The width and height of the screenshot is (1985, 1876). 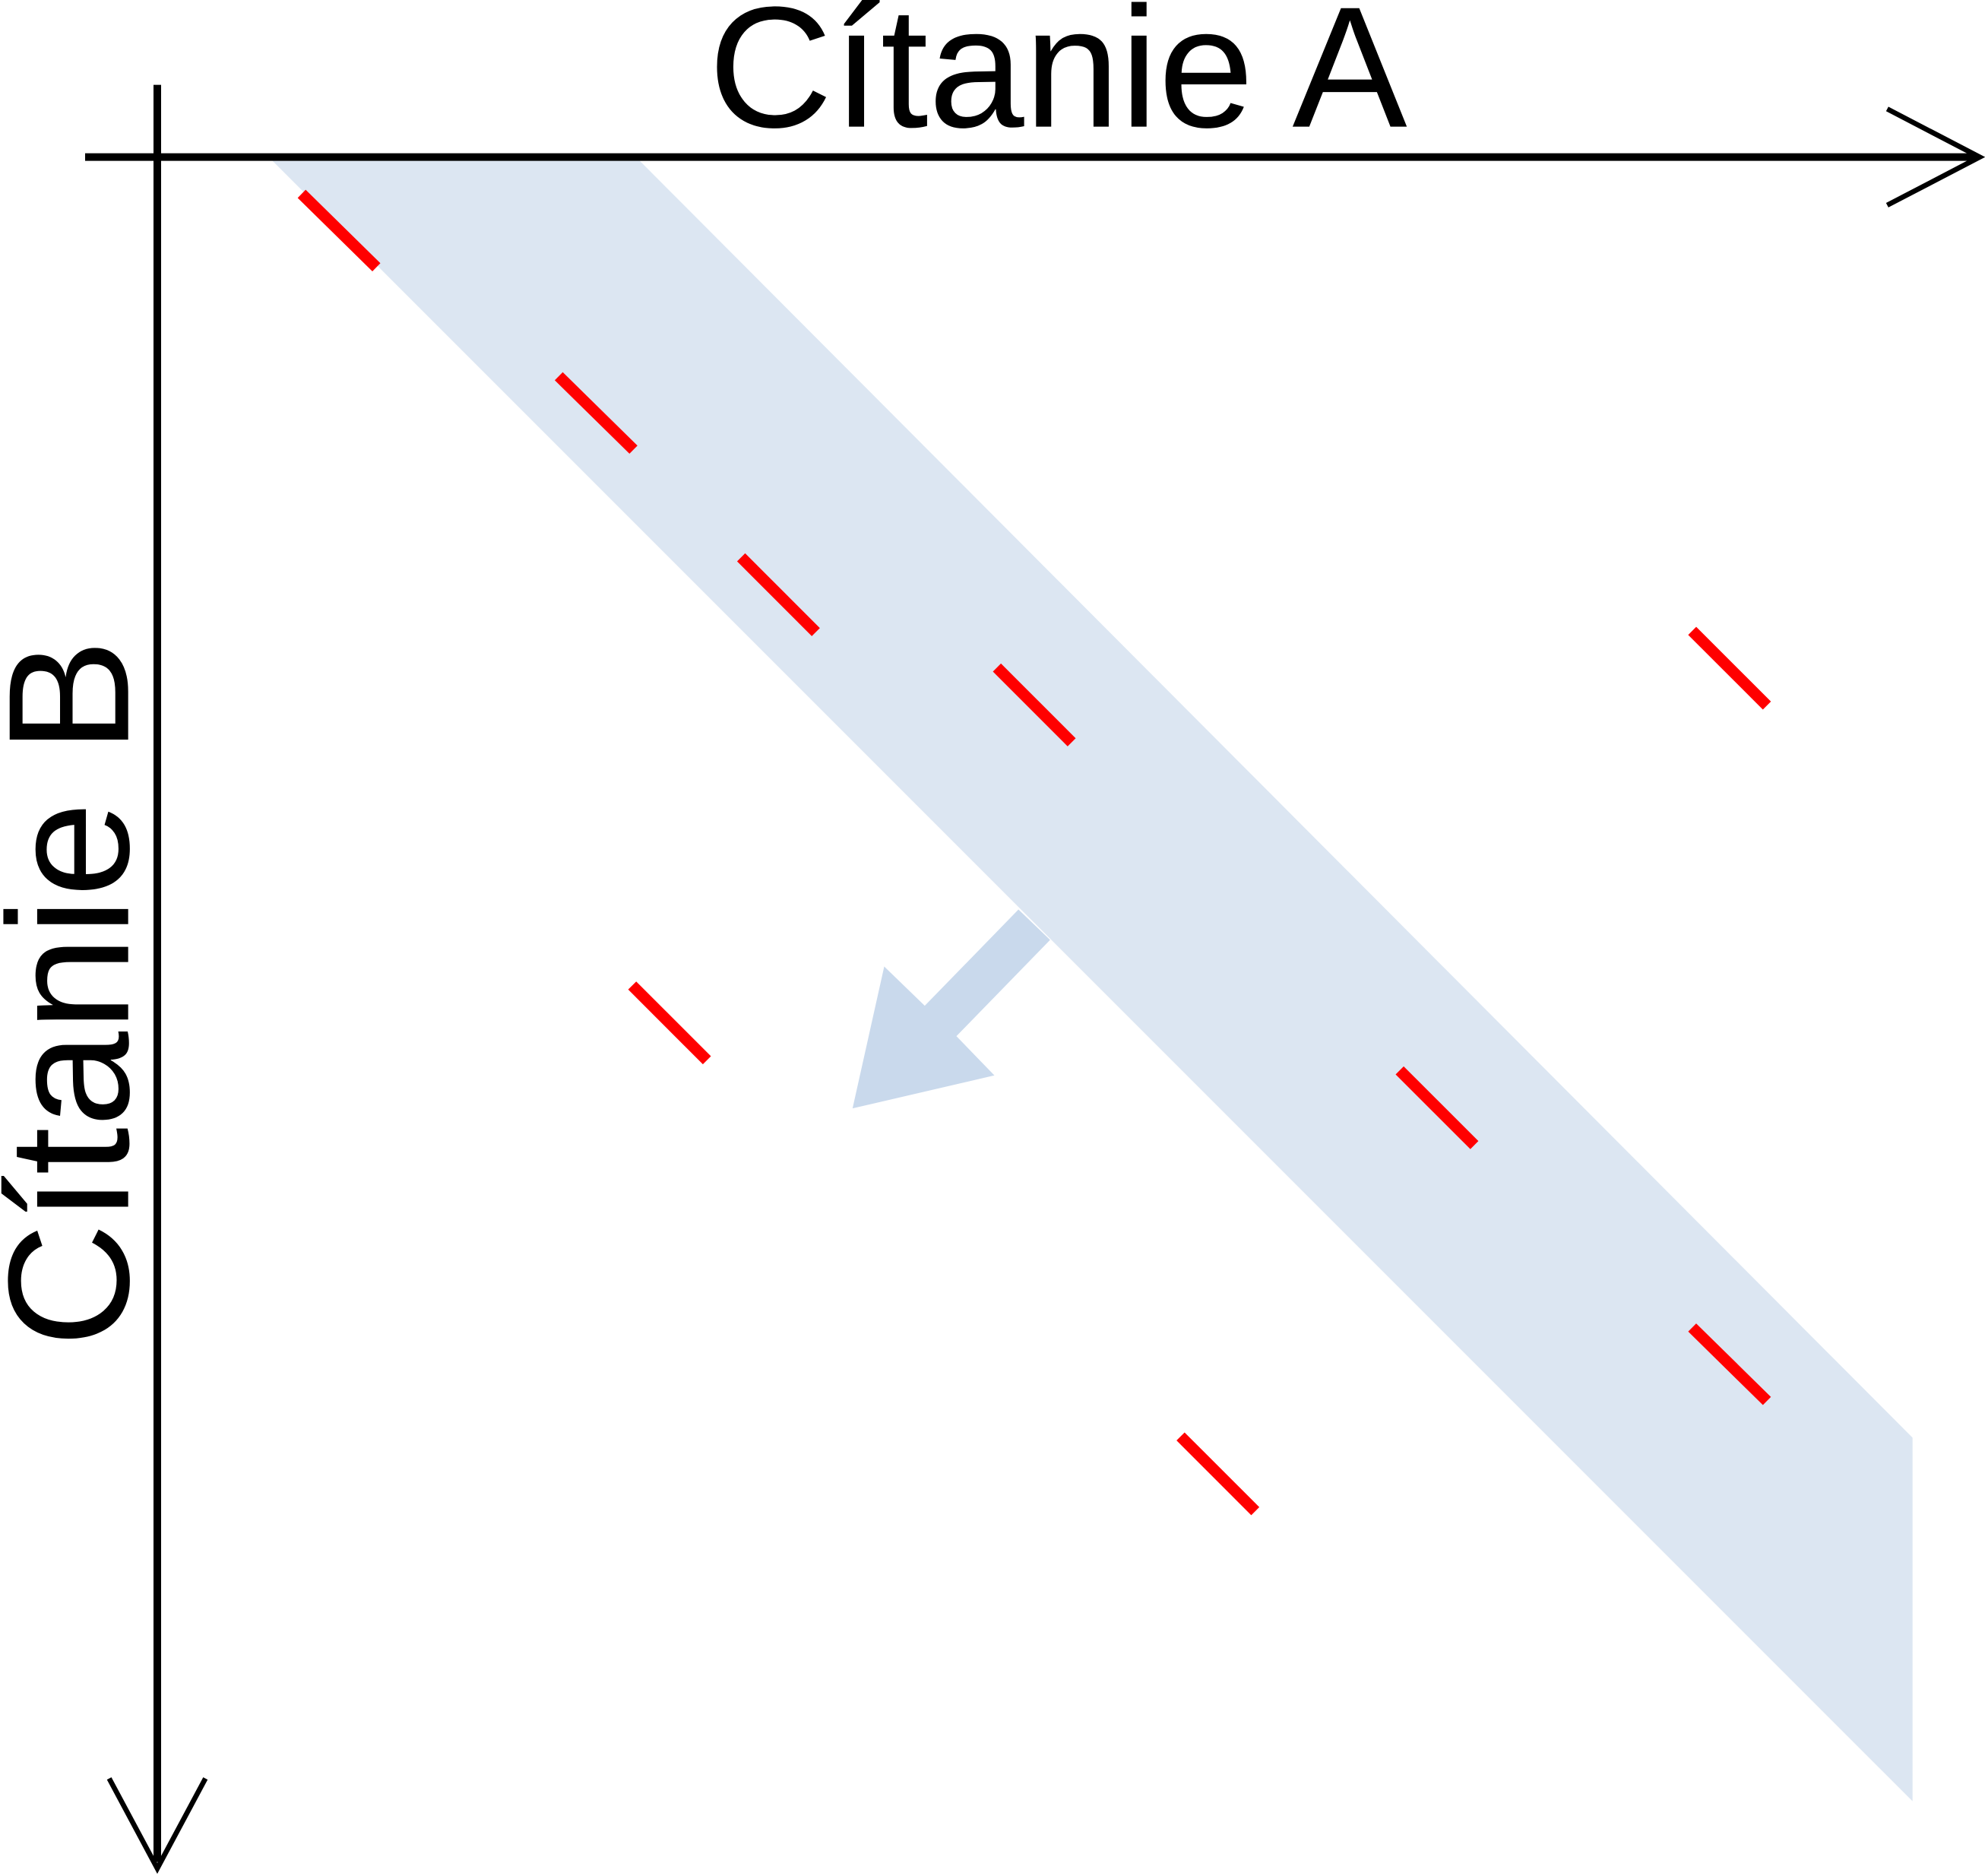 What do you see at coordinates (83, 993) in the screenshot?
I see `vertical-axis-label: Čítanie B` at bounding box center [83, 993].